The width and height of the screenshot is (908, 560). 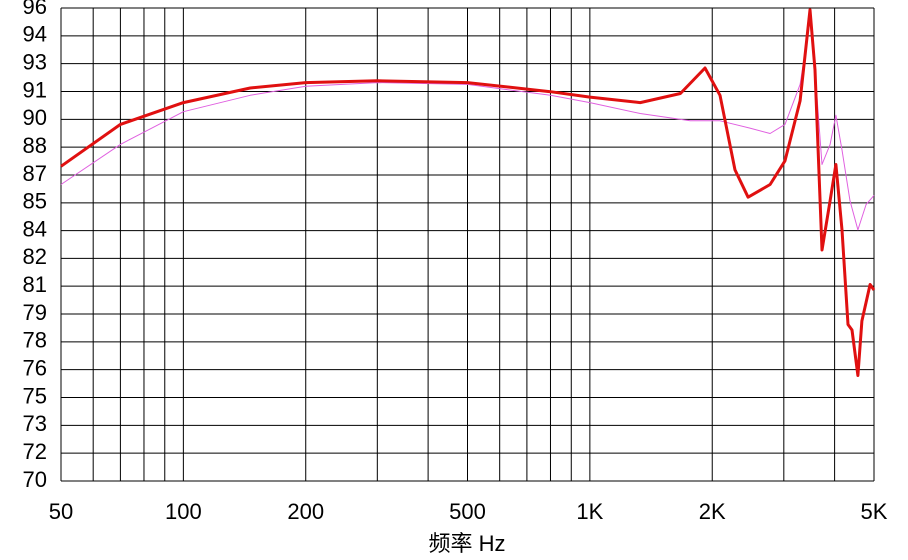 What do you see at coordinates (35, 228) in the screenshot?
I see `y-tick-label: 84` at bounding box center [35, 228].